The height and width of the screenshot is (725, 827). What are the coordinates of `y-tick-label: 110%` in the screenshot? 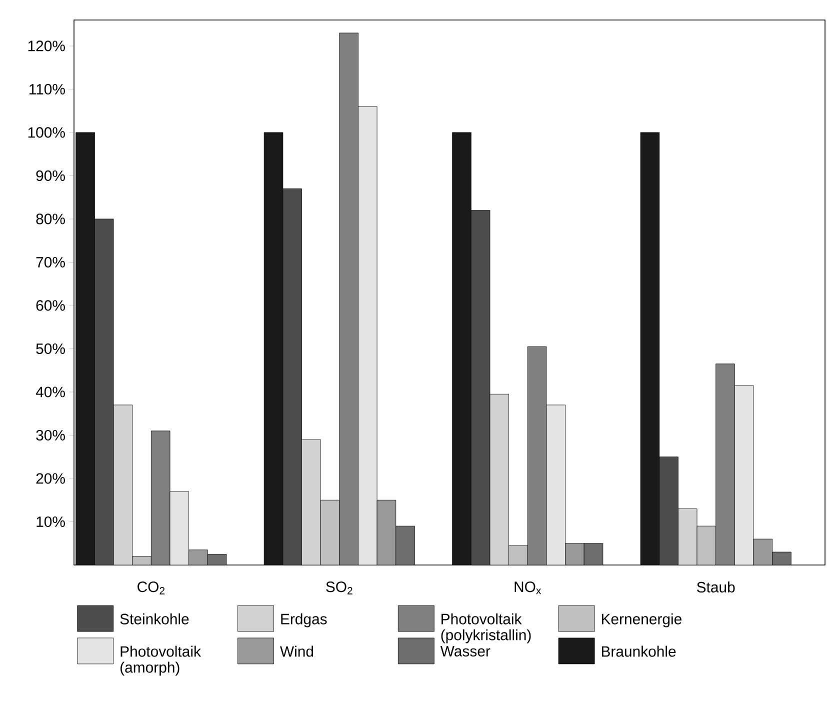 It's located at (47, 89).